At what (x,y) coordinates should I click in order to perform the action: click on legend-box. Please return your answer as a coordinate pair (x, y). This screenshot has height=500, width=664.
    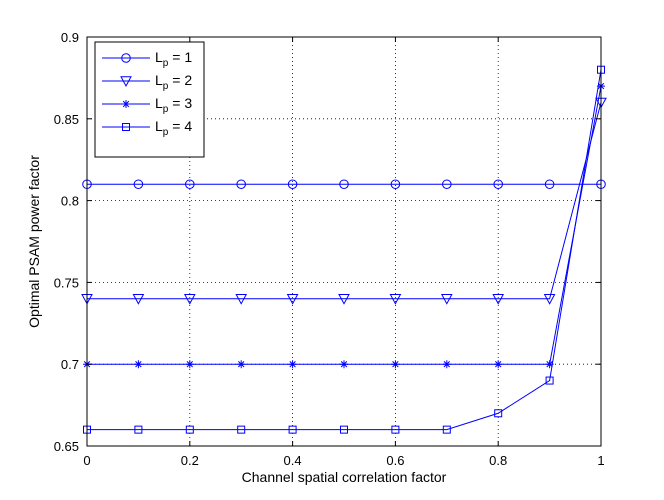
    Looking at the image, I should click on (149, 99).